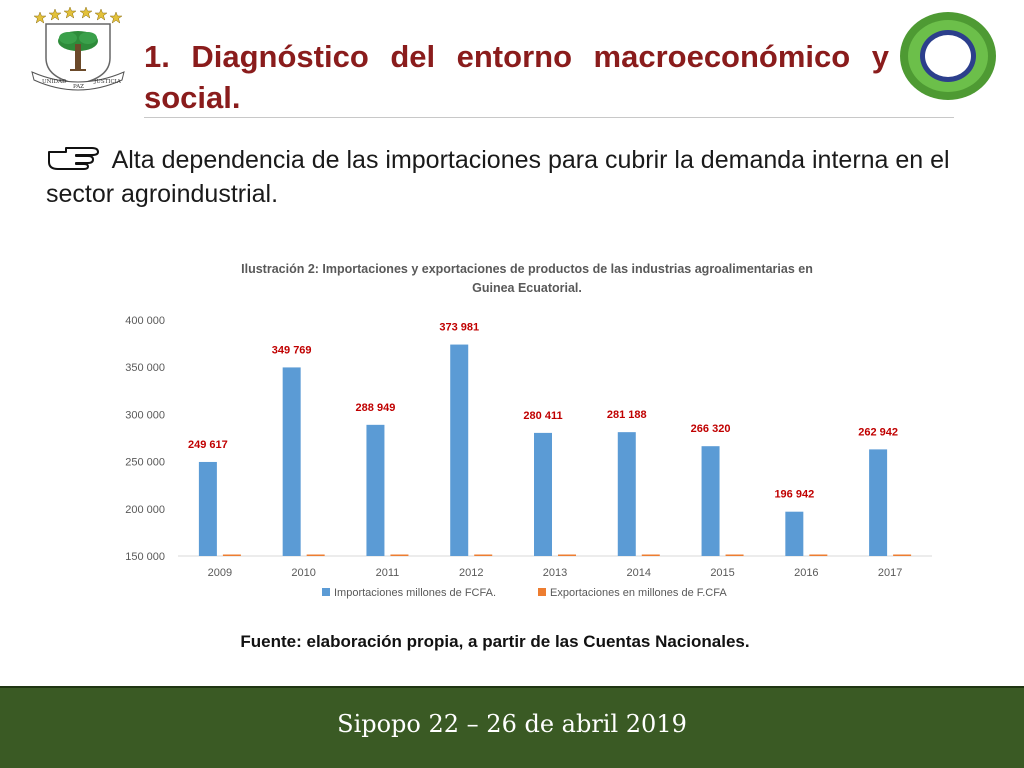  I want to click on x-tick-label: 2016, so click(806, 573).